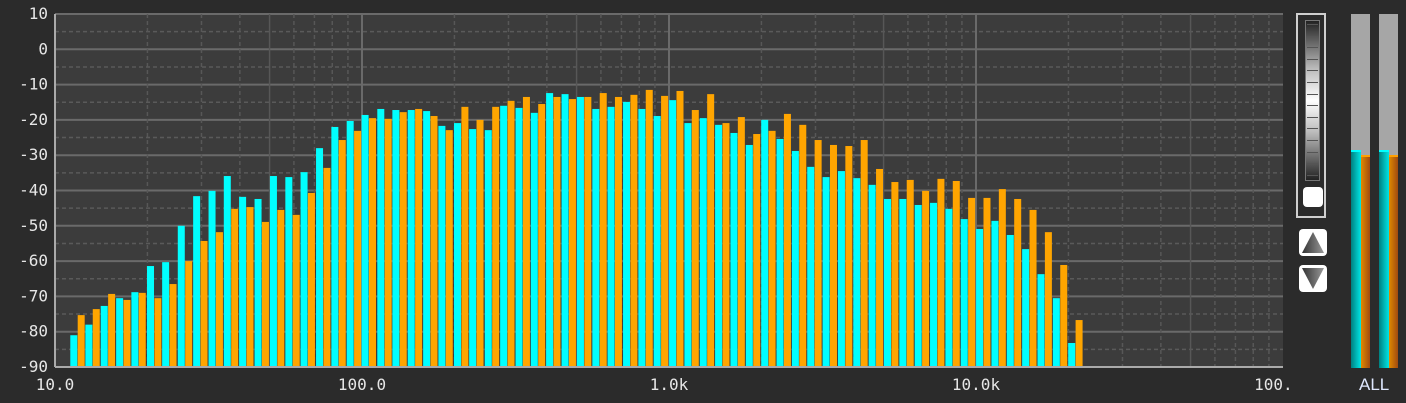 The width and height of the screenshot is (1406, 403). What do you see at coordinates (1313, 197) in the screenshot?
I see `slider-thumb` at bounding box center [1313, 197].